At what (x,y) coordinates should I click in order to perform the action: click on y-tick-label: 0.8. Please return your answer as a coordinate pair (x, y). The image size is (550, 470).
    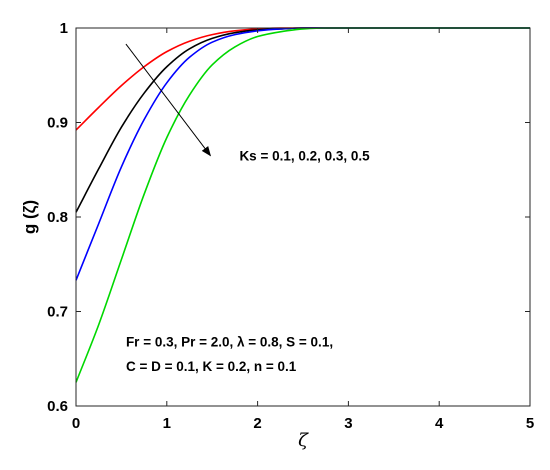
    Looking at the image, I should click on (57, 217).